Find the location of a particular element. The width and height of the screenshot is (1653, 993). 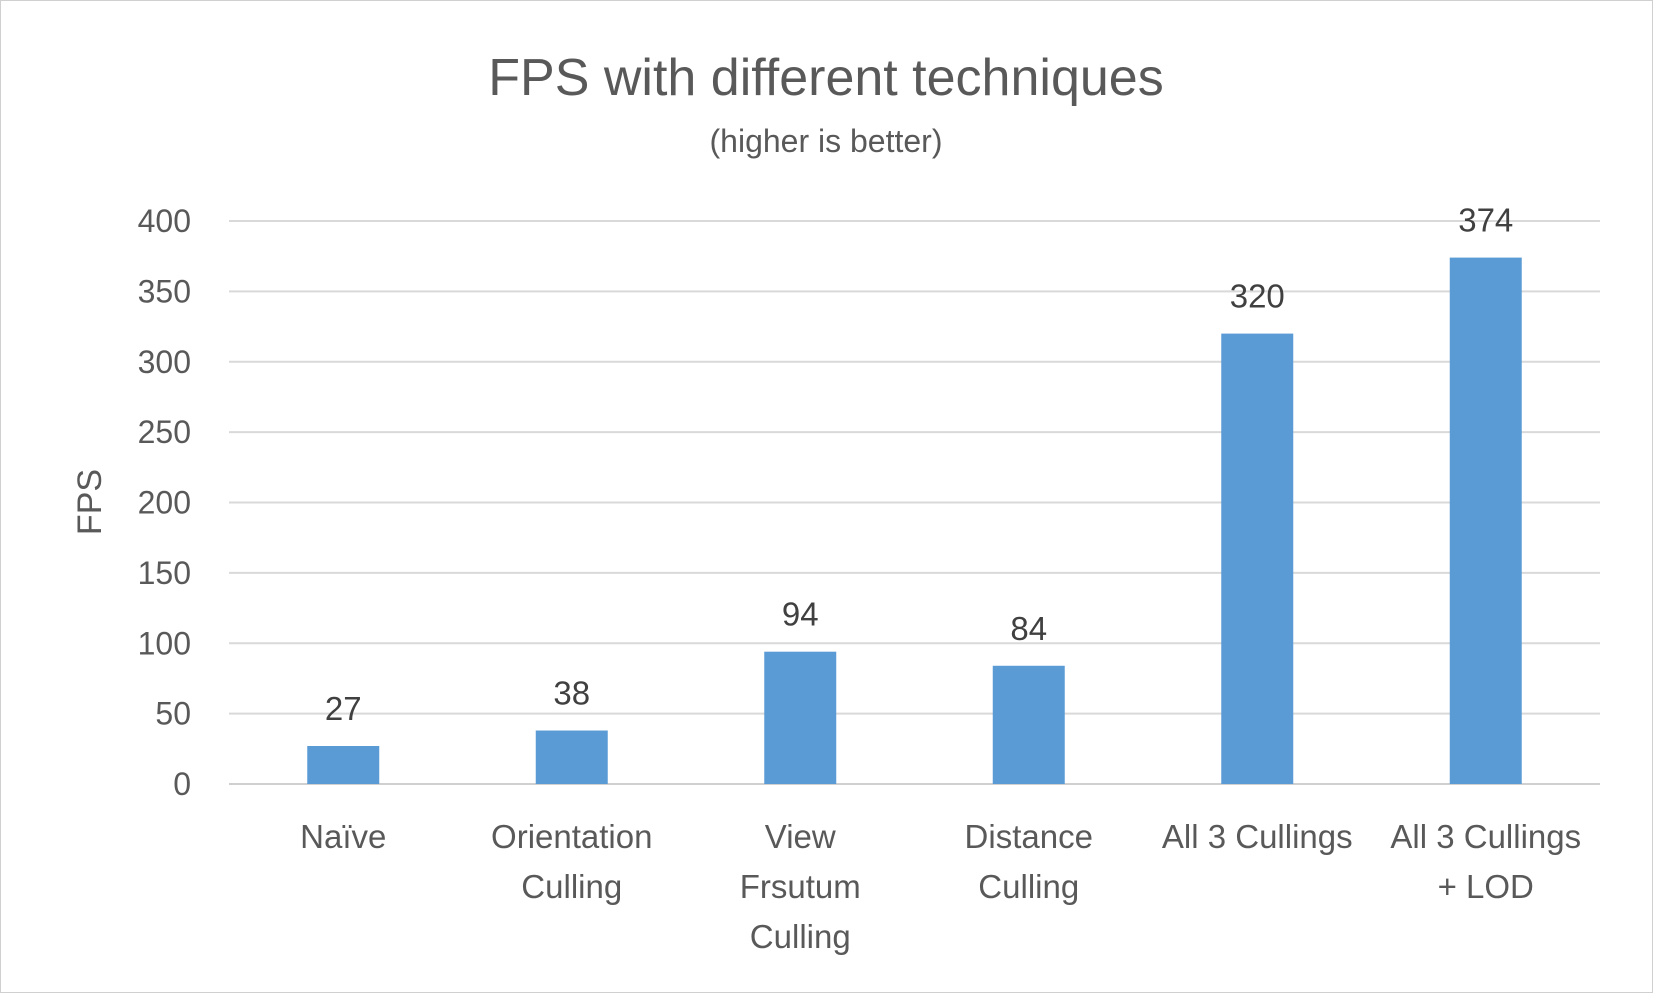

y-tick-label: 350 is located at coordinates (164, 291).